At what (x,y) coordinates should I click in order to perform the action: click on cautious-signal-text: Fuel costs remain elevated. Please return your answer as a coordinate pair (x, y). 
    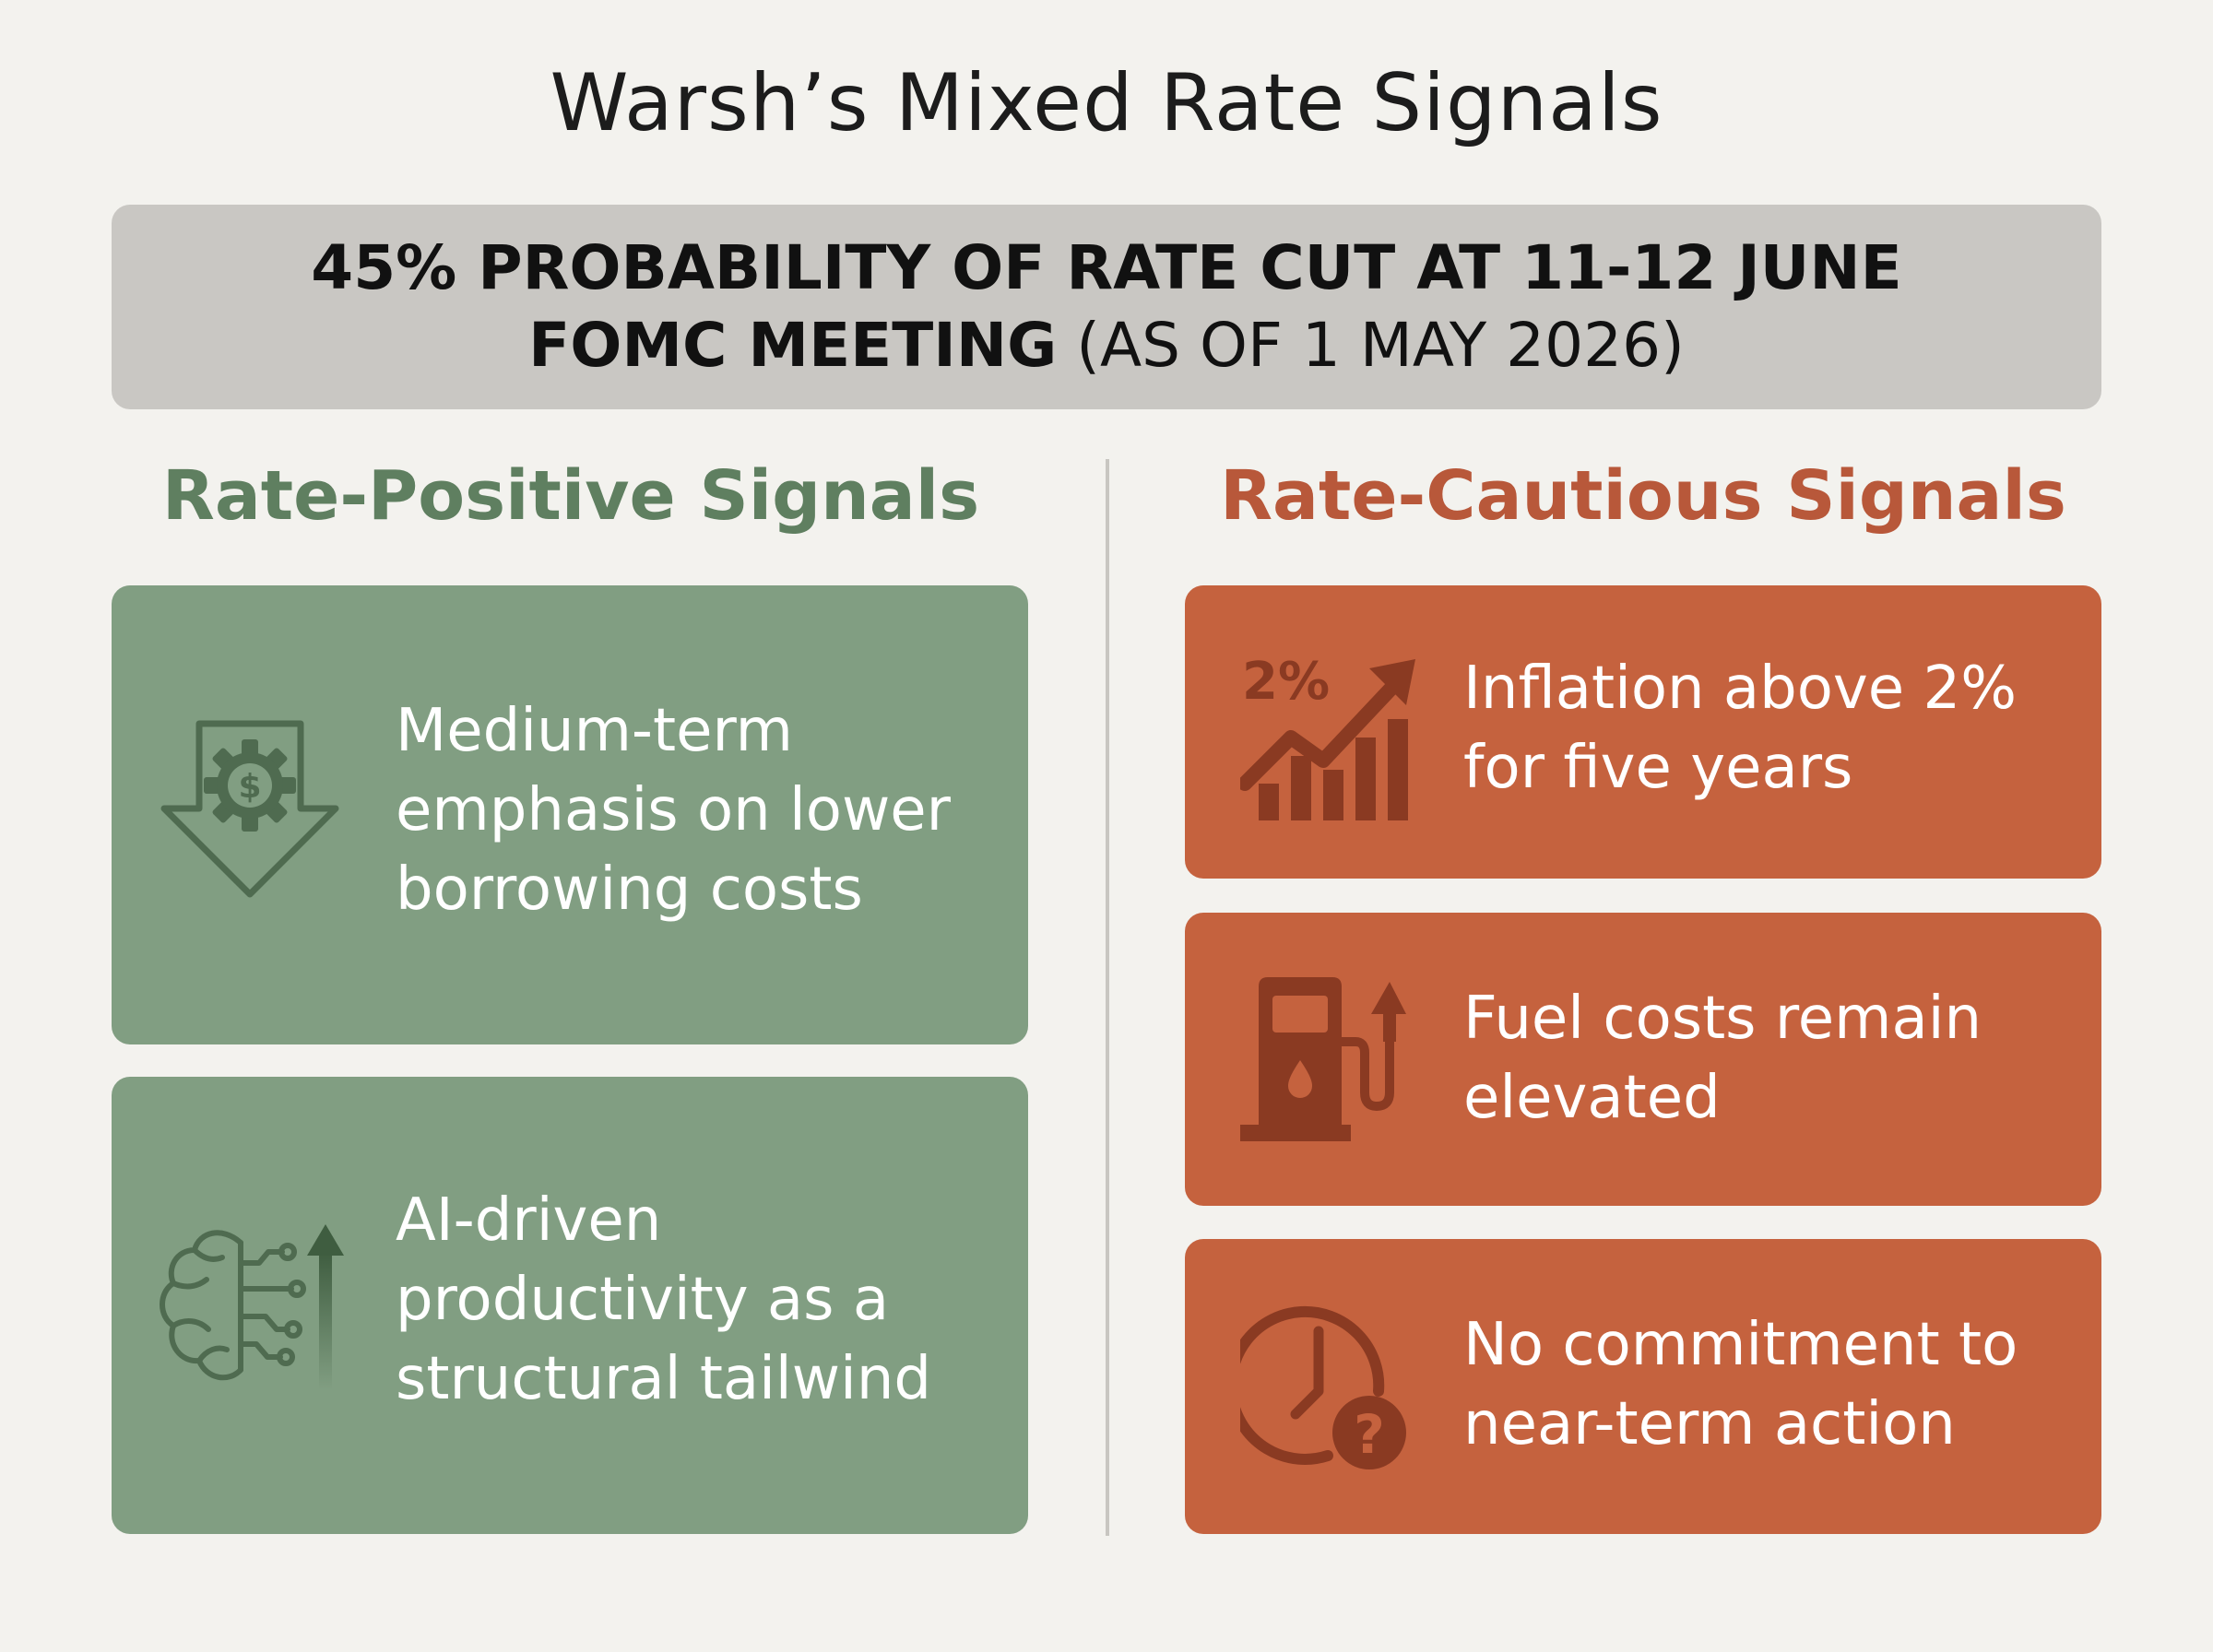
    Looking at the image, I should click on (1722, 1058).